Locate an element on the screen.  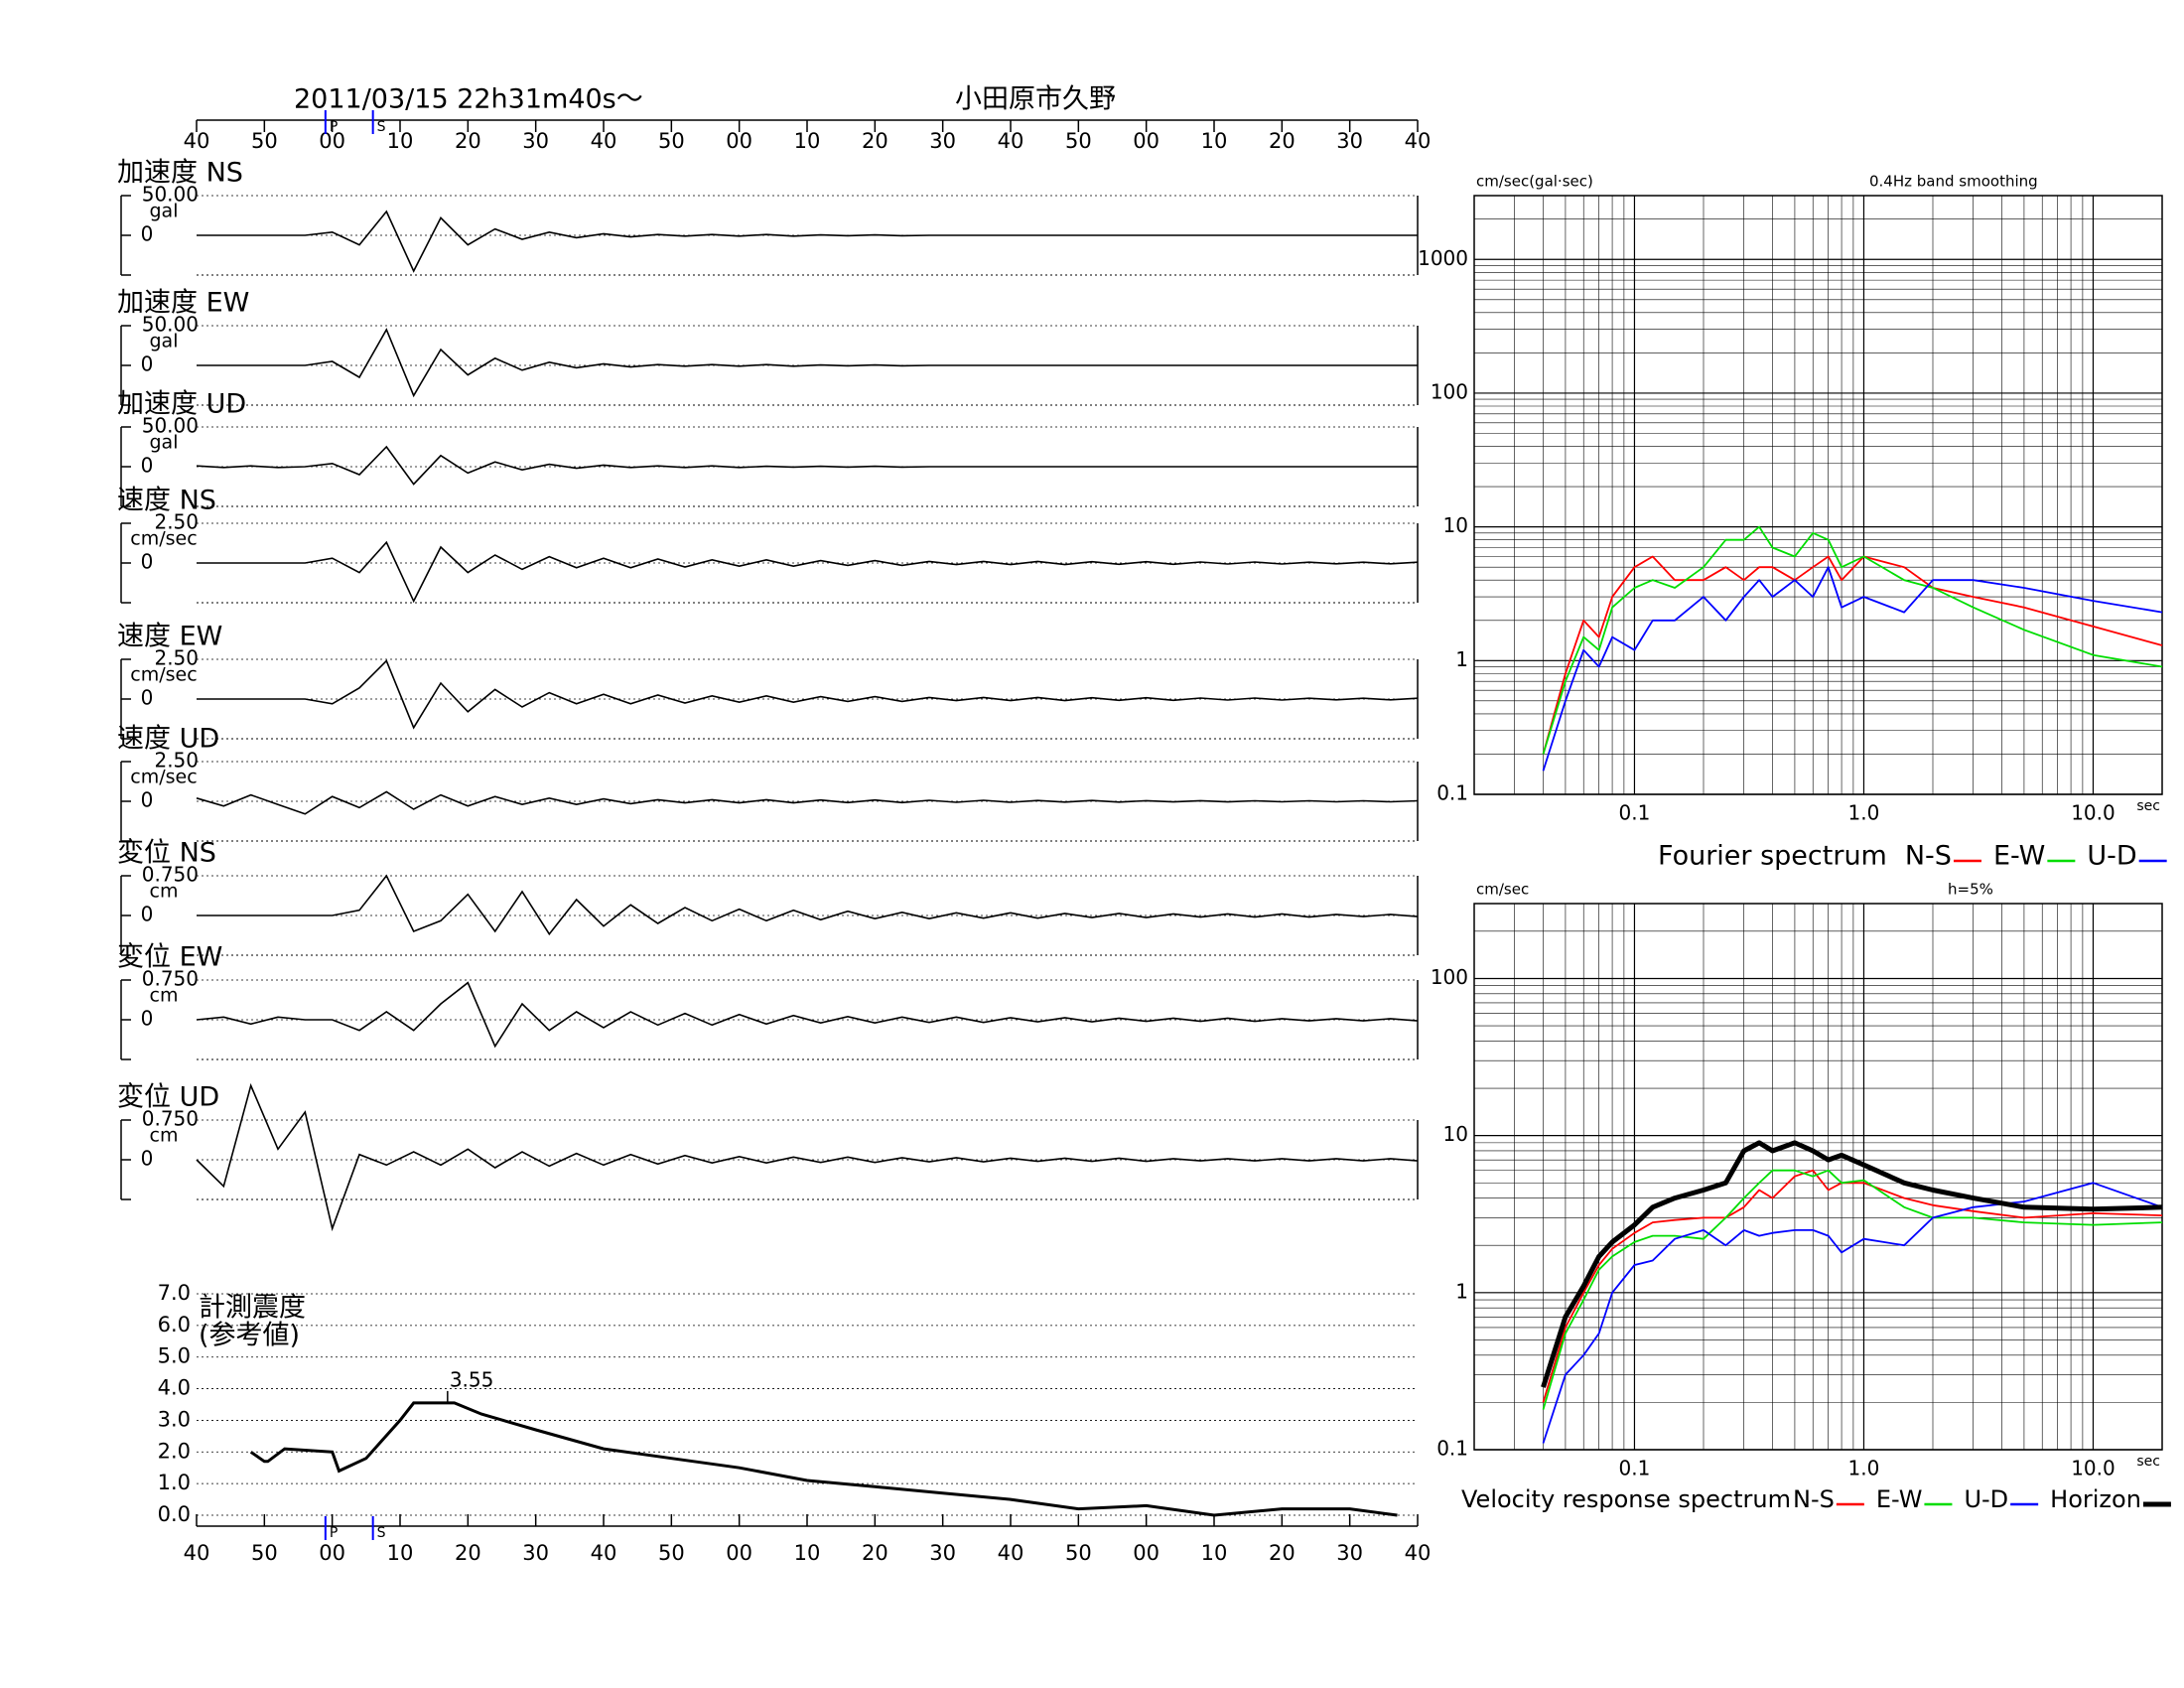
panel-title: 加速度 UD is located at coordinates (181, 404).